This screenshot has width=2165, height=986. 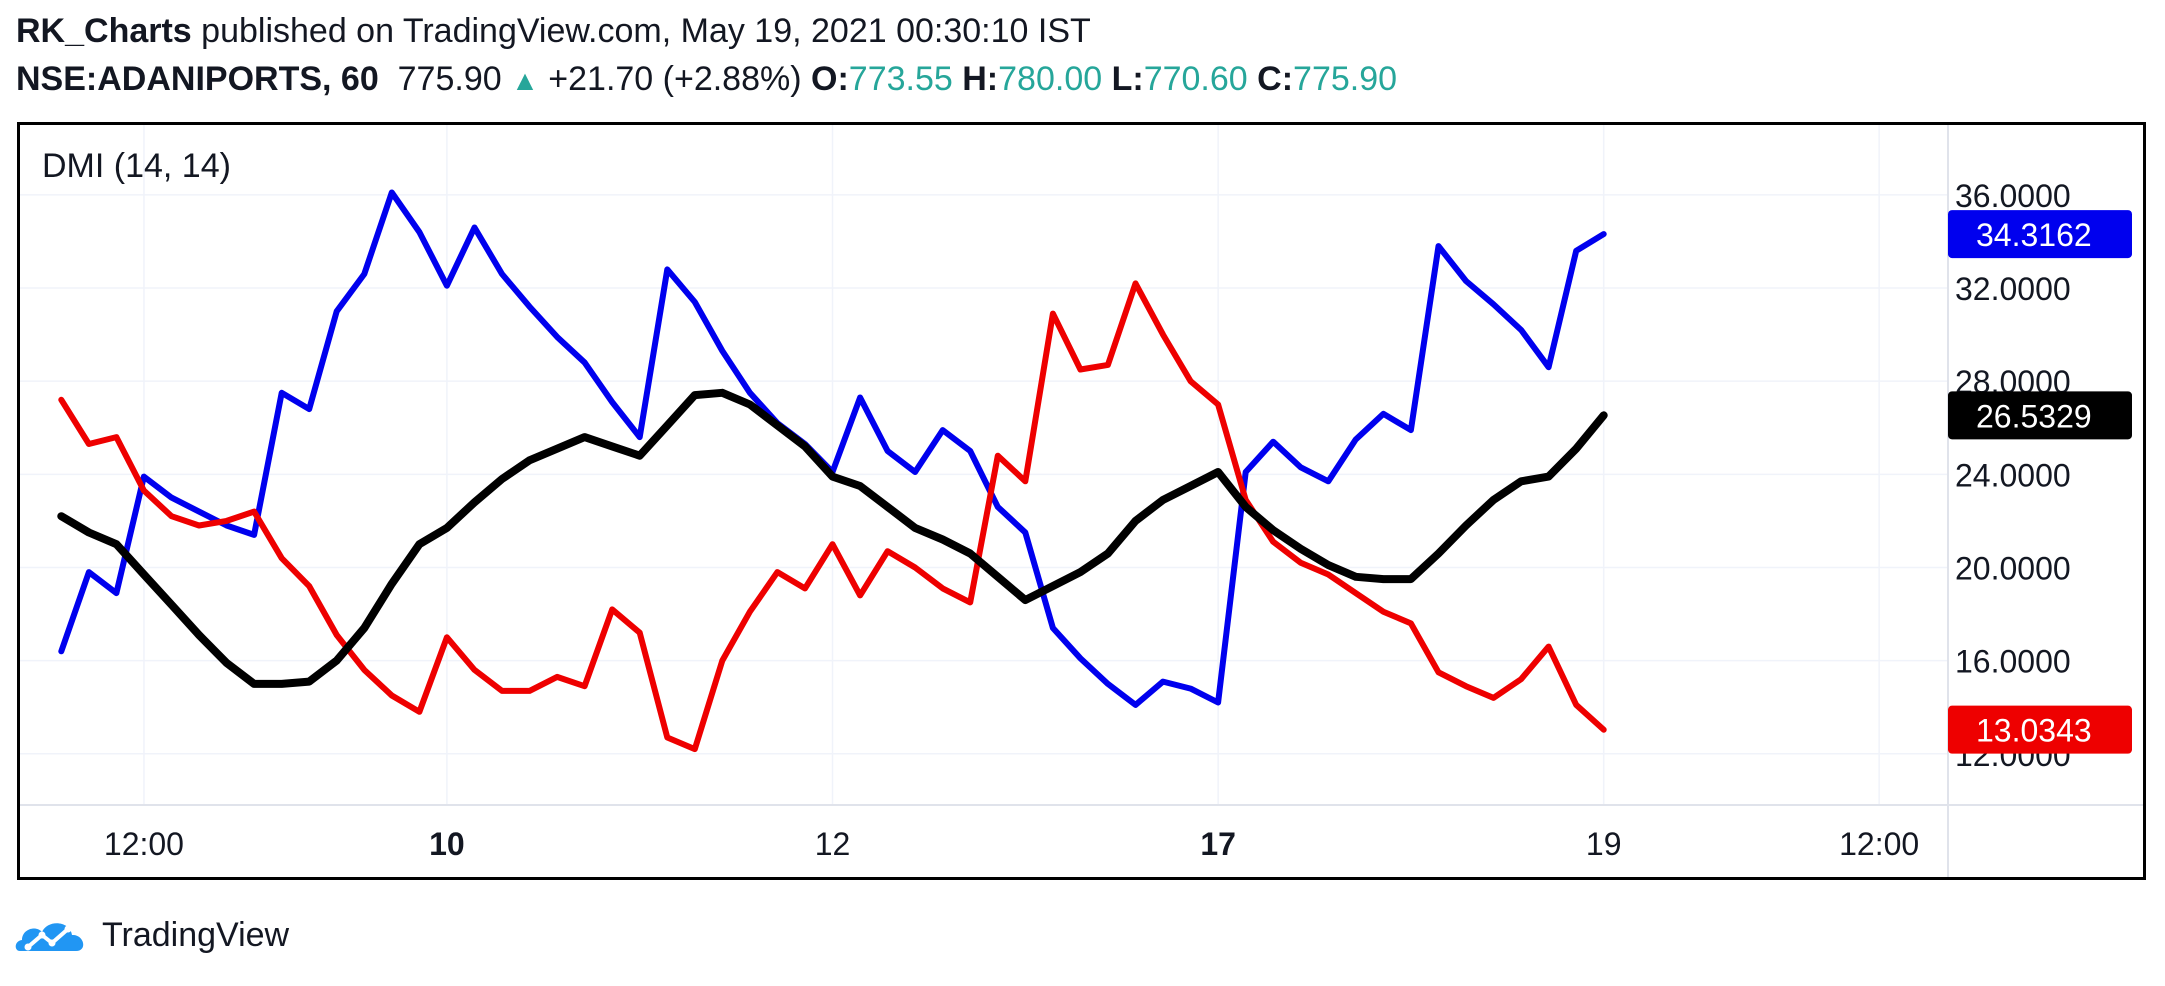 What do you see at coordinates (2013, 196) in the screenshot?
I see `y-tick-label: 36.0000` at bounding box center [2013, 196].